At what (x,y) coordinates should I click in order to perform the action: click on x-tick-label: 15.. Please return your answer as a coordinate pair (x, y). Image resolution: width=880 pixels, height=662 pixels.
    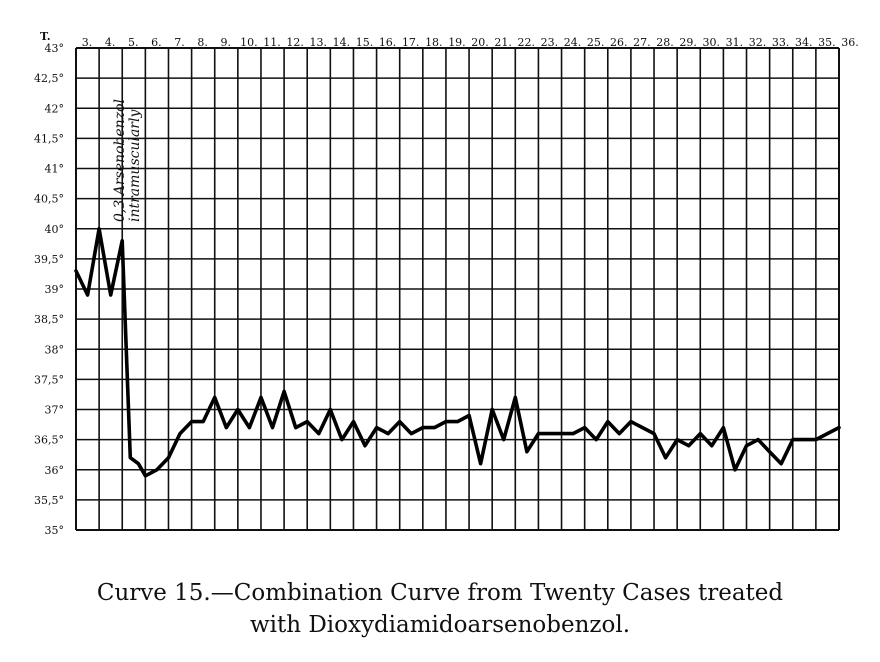
    Looking at the image, I should click on (365, 42).